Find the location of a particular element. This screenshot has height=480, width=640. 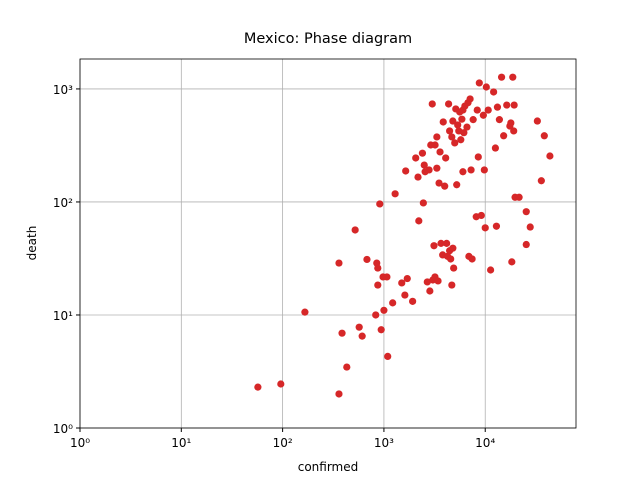

x-tick-label: 10² is located at coordinates (283, 443).